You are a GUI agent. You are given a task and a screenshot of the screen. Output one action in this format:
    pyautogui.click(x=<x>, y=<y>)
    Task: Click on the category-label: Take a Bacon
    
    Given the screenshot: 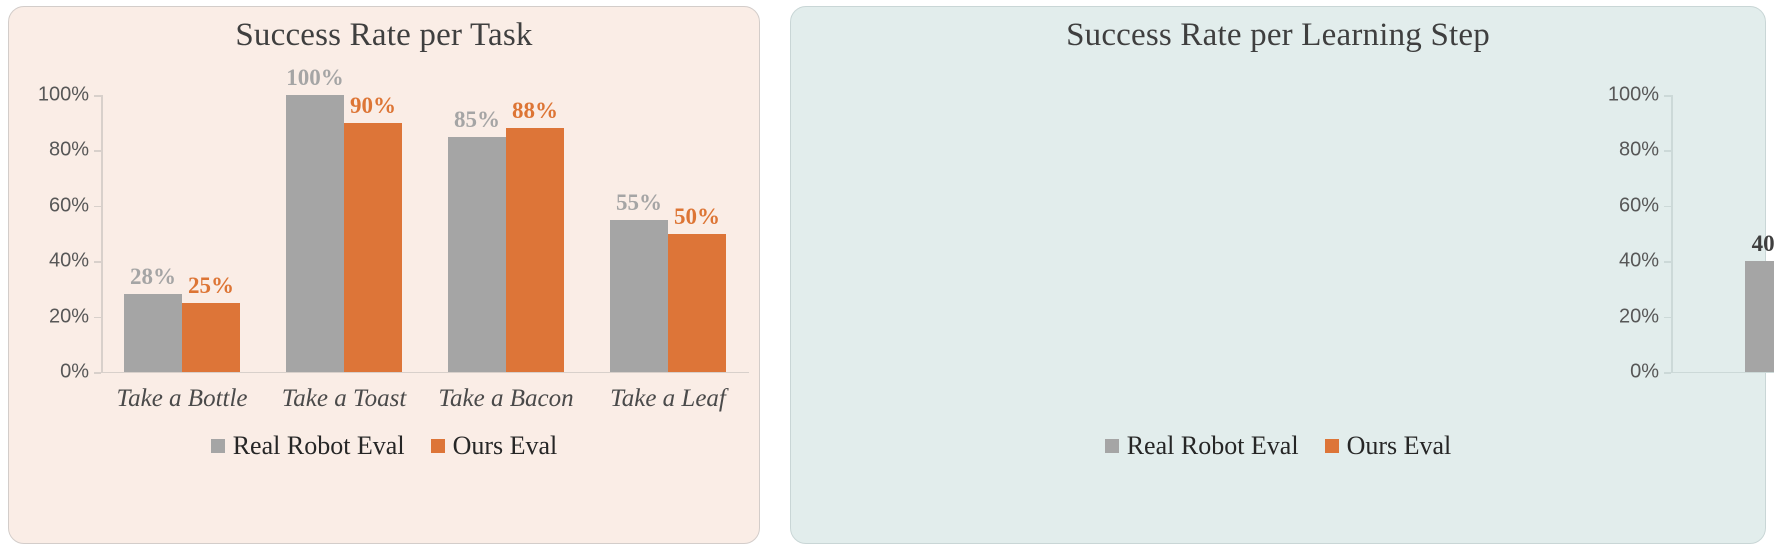 What is the action you would take?
    pyautogui.click(x=506, y=398)
    